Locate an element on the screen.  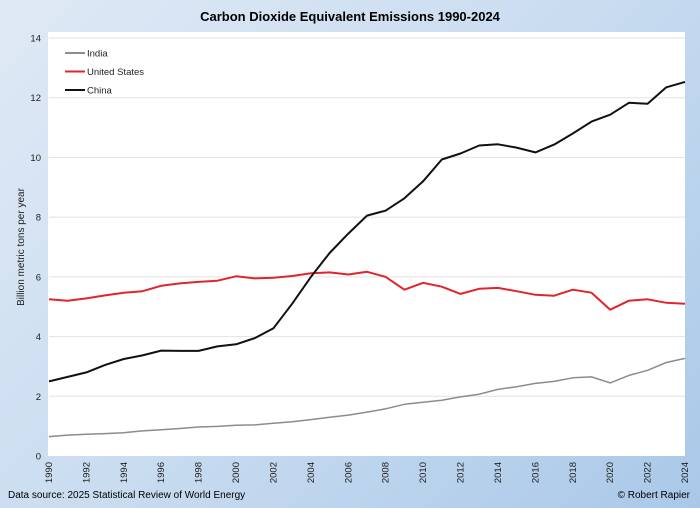
y-axis-label: Billion metric tons per year is located at coordinates (21, 246).